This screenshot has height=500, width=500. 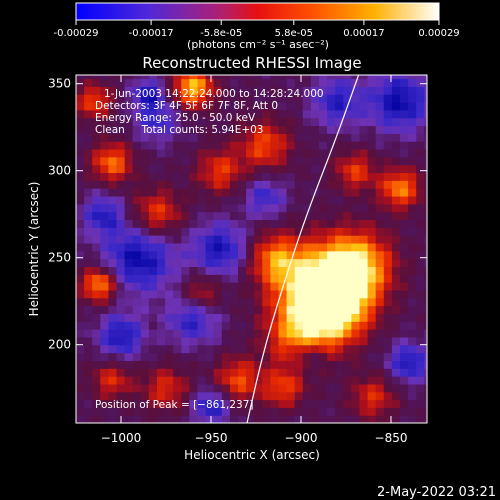 I want to click on annotation-peak-position: Position of Peak = [−861,237], so click(x=174, y=405).